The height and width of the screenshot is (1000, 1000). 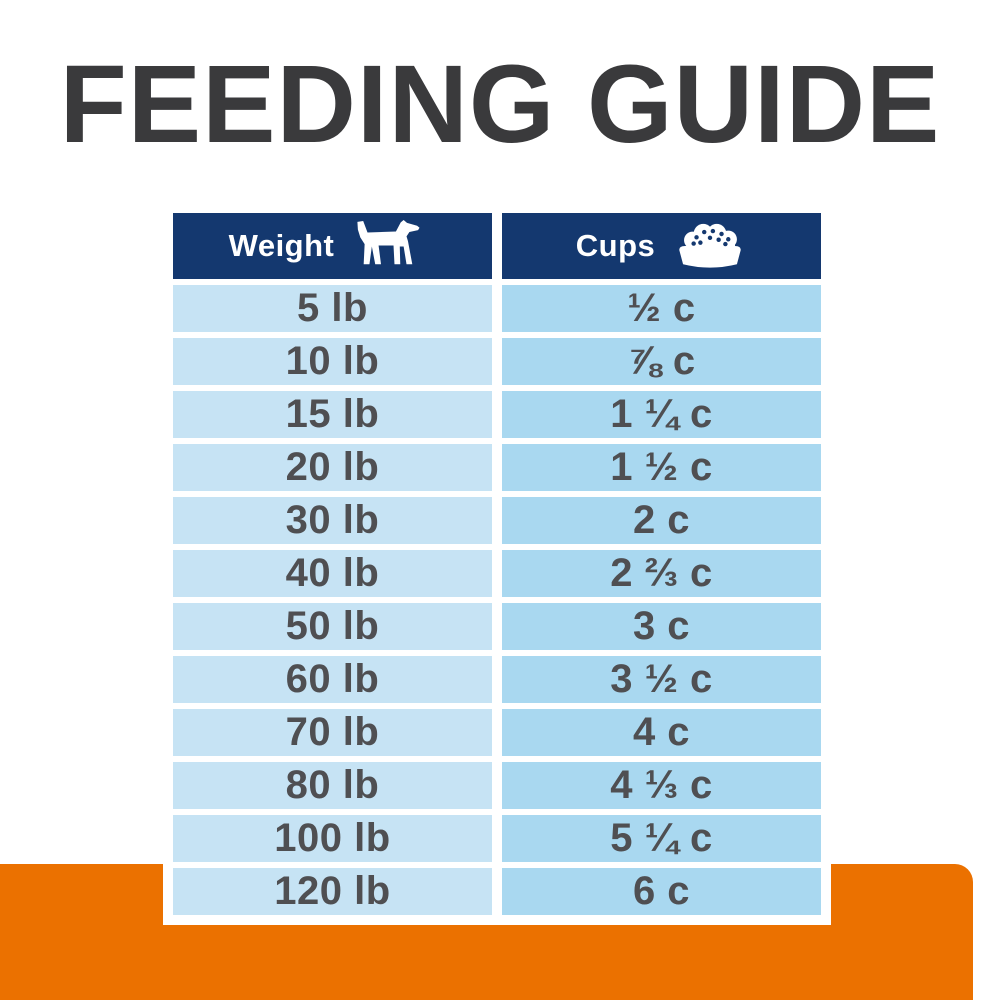 I want to click on page-title: FEEDING GUIDE, so click(x=500, y=104).